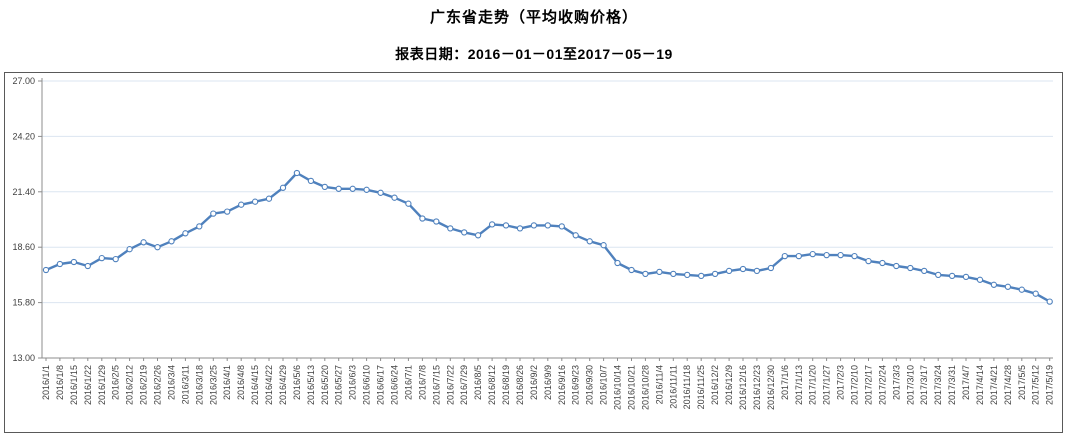 The image size is (1068, 433). Describe the element at coordinates (23, 247) in the screenshot. I see `y-axis-tick-label: 18.60` at that location.